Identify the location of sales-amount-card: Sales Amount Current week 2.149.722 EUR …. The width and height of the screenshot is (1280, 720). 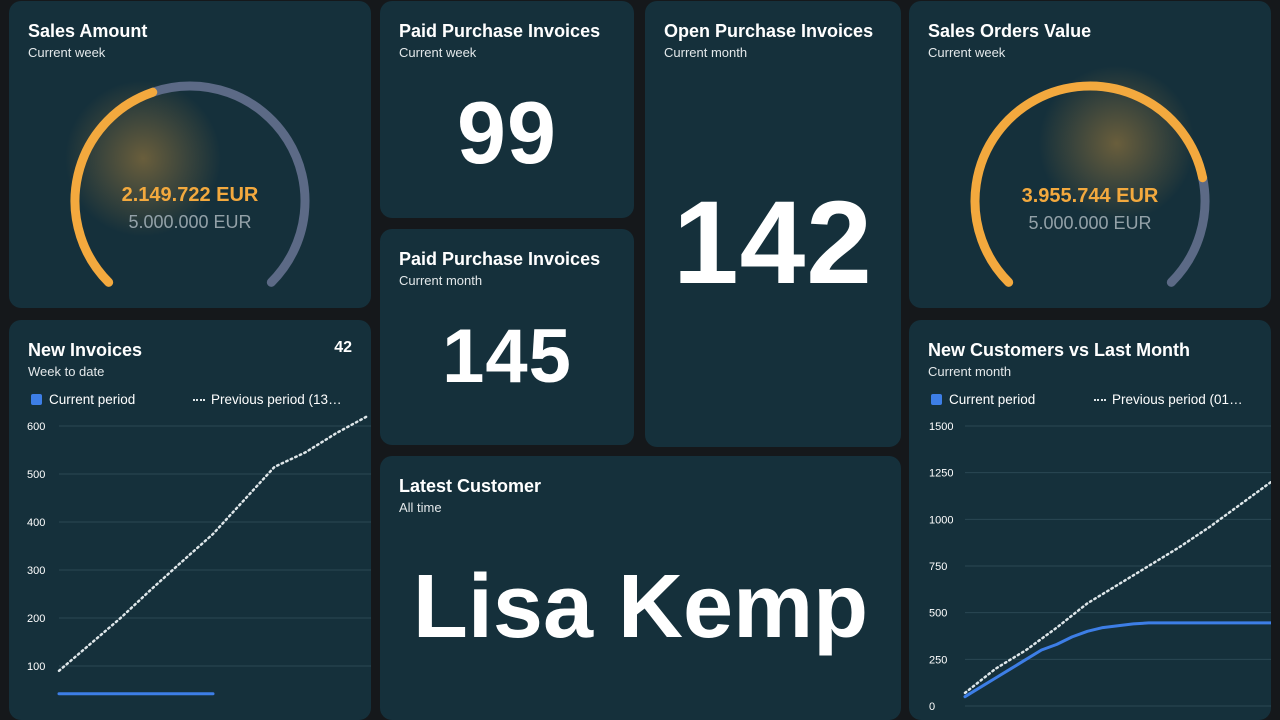
(190, 154).